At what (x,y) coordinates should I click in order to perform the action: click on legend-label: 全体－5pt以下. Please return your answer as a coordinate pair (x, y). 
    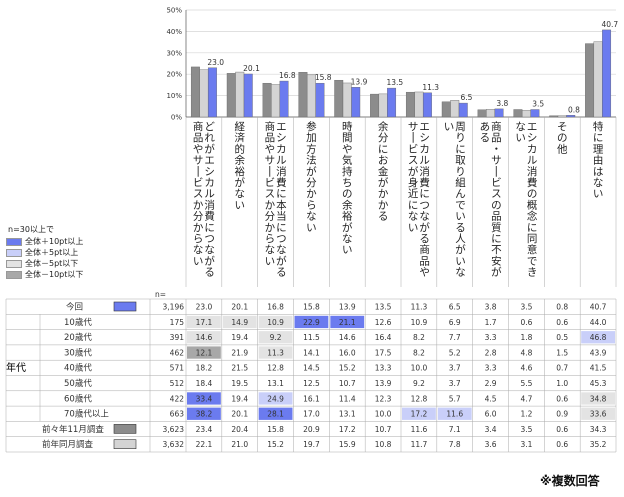
    Looking at the image, I should click on (52, 263).